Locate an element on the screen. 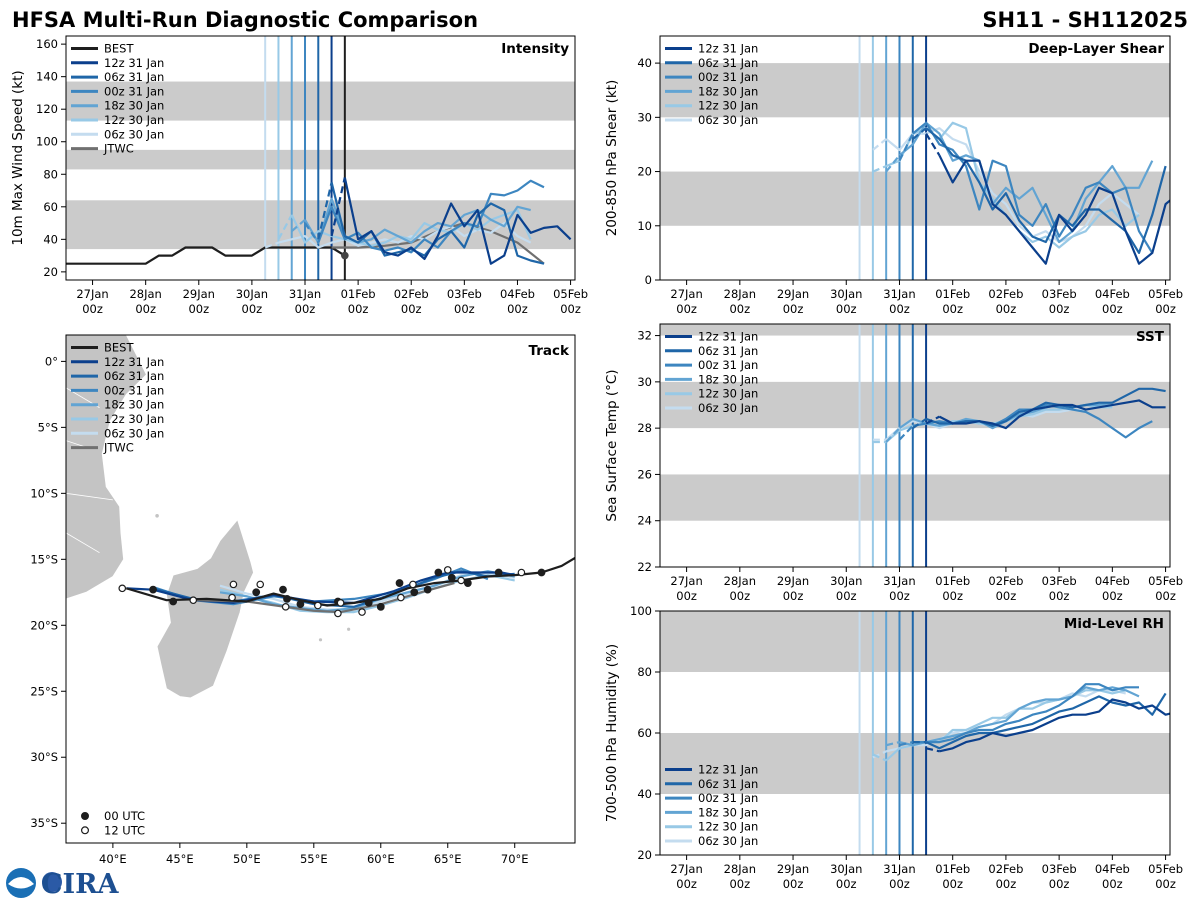 The image size is (1200, 900). shear-legend-label-00z-31-jan: 00z 31 Jan is located at coordinates (728, 77).